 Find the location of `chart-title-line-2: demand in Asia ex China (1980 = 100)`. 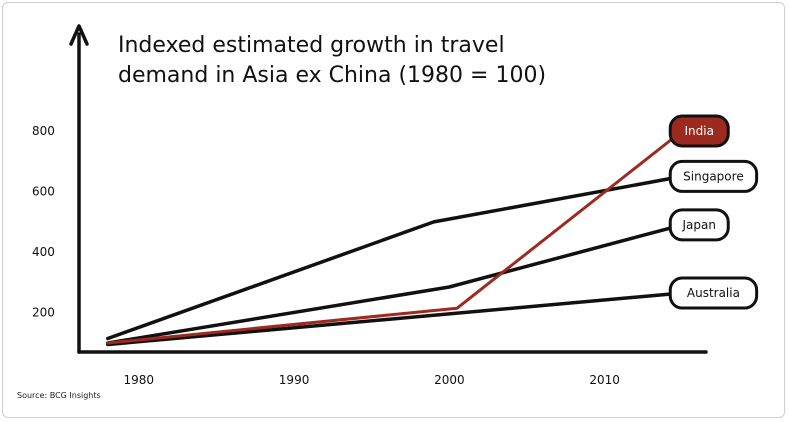

chart-title-line-2: demand in Asia ex China (1980 = 100) is located at coordinates (332, 75).